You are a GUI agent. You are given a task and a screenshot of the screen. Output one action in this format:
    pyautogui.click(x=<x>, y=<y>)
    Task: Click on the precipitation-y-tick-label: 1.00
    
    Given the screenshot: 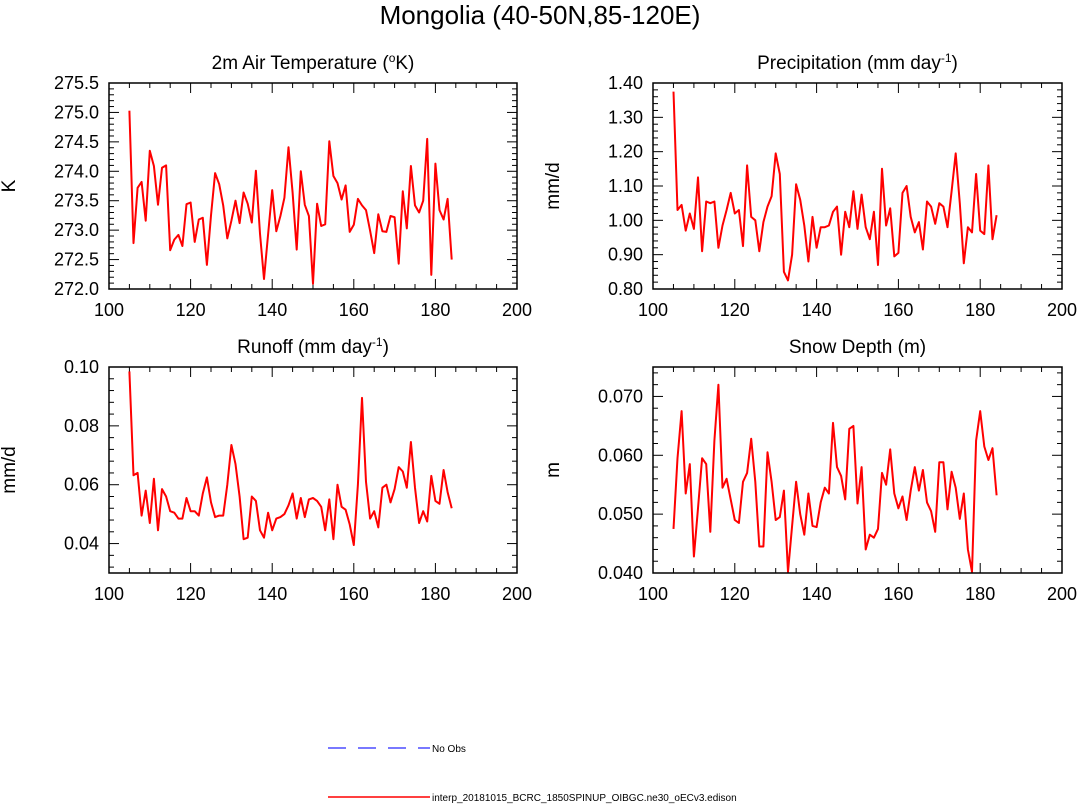 What is the action you would take?
    pyautogui.click(x=625, y=220)
    